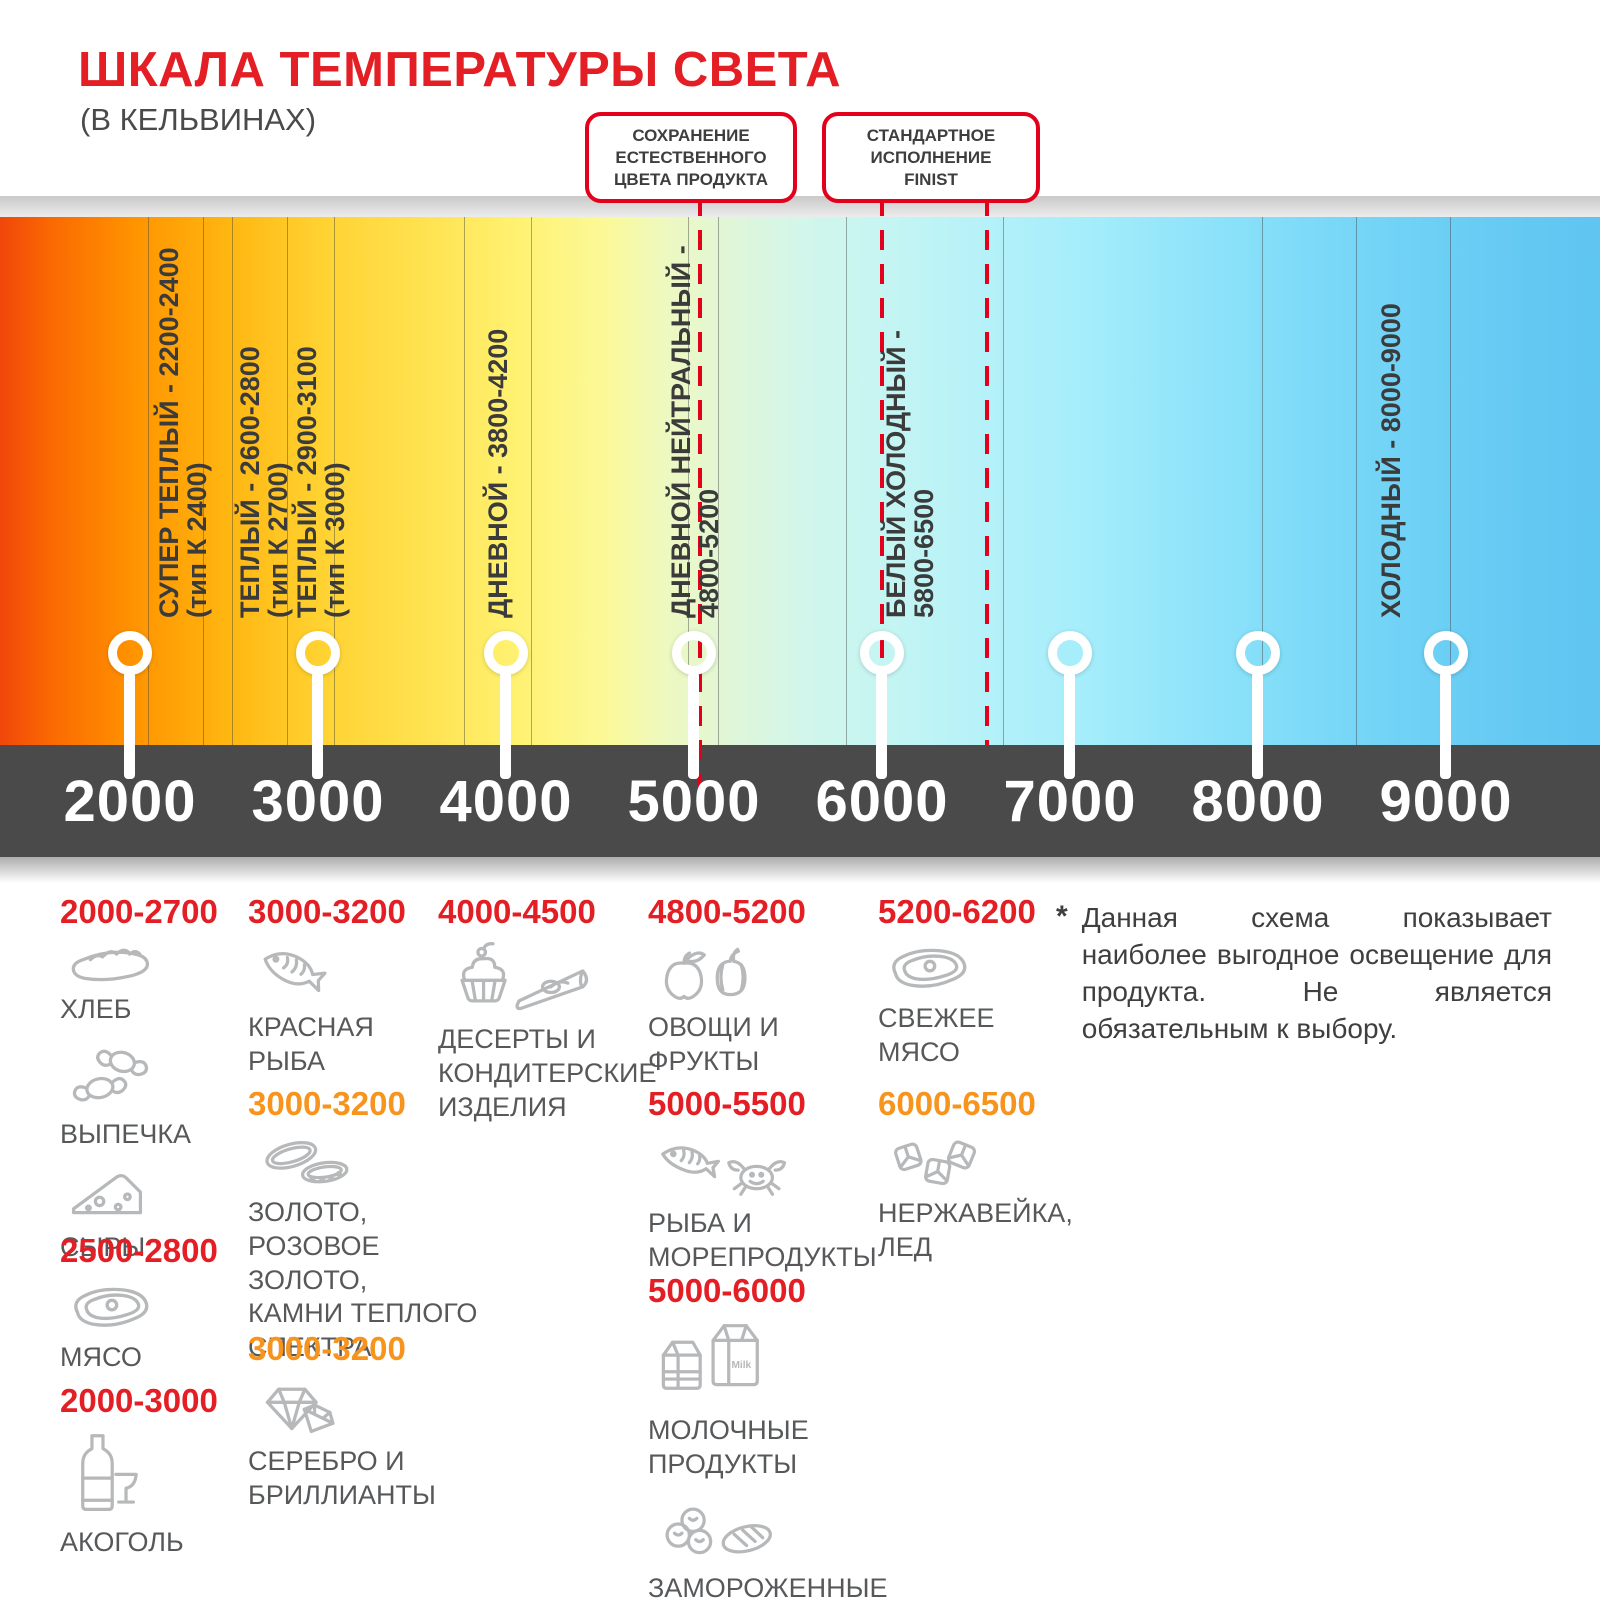 The height and width of the screenshot is (1600, 1600). Describe the element at coordinates (882, 801) in the screenshot. I see `axis-tick-6000: 6000` at that location.